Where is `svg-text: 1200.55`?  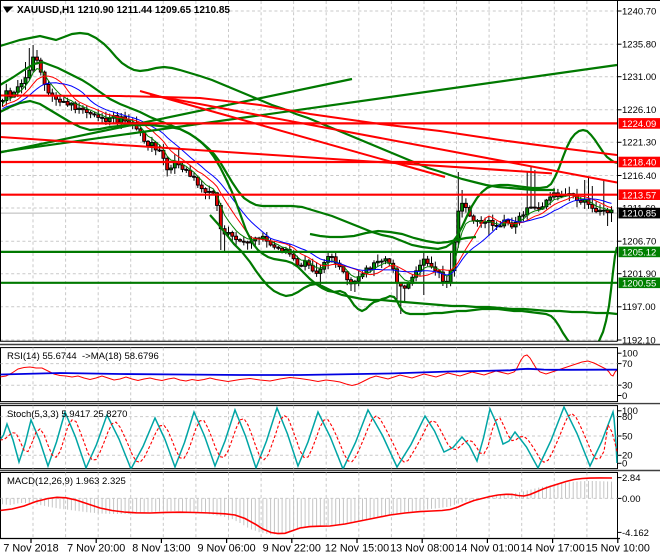 svg-text: 1200.55 is located at coordinates (639, 283).